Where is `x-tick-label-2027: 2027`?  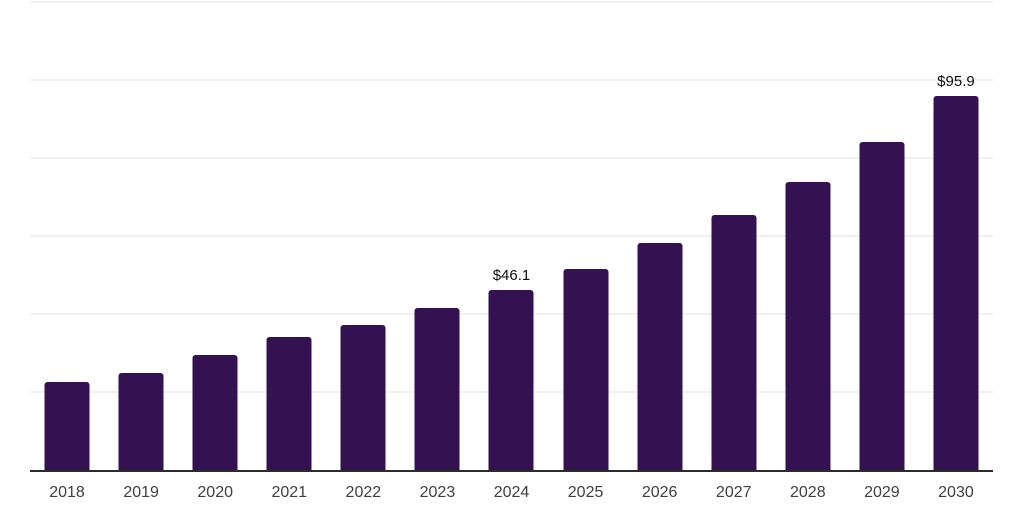
x-tick-label-2027: 2027 is located at coordinates (733, 492).